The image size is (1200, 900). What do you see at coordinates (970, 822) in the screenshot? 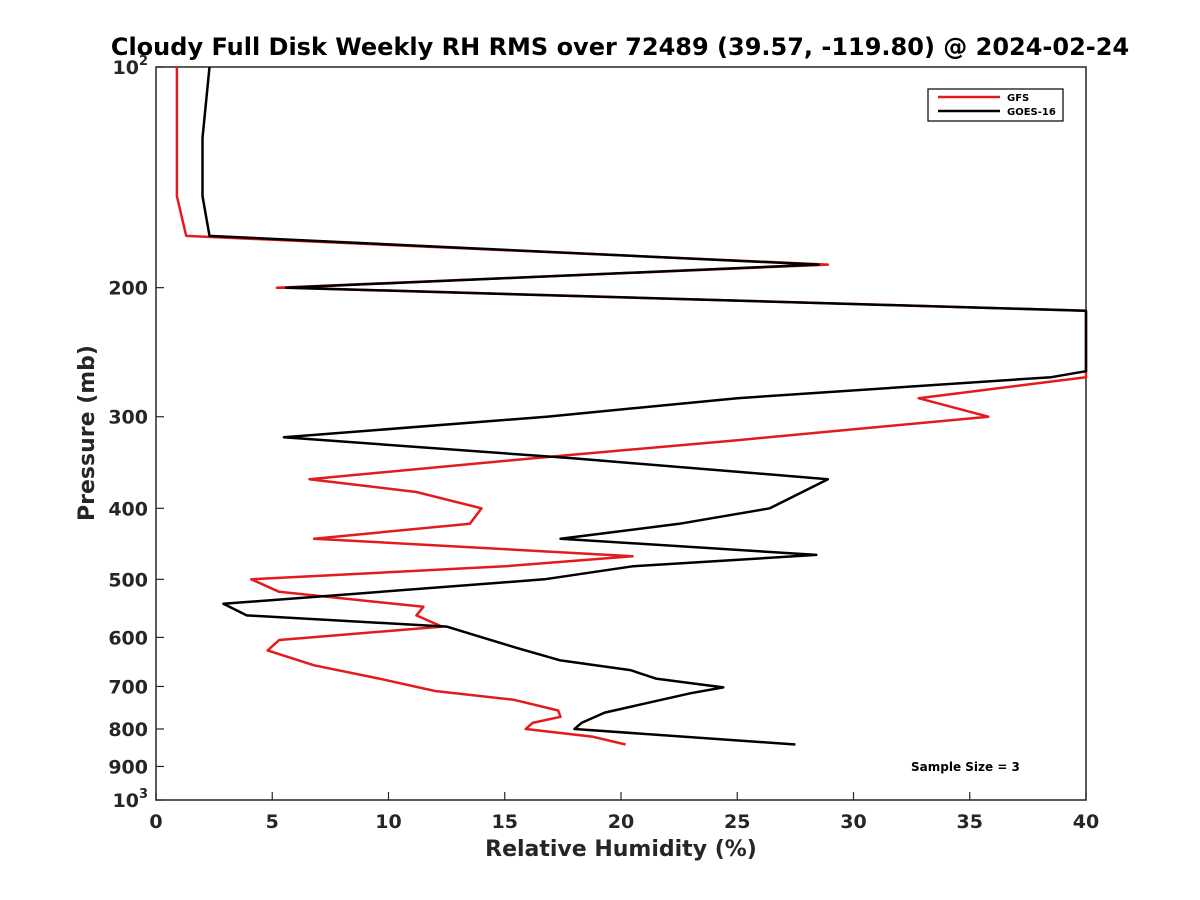
I see `x-tick-label: 35` at bounding box center [970, 822].